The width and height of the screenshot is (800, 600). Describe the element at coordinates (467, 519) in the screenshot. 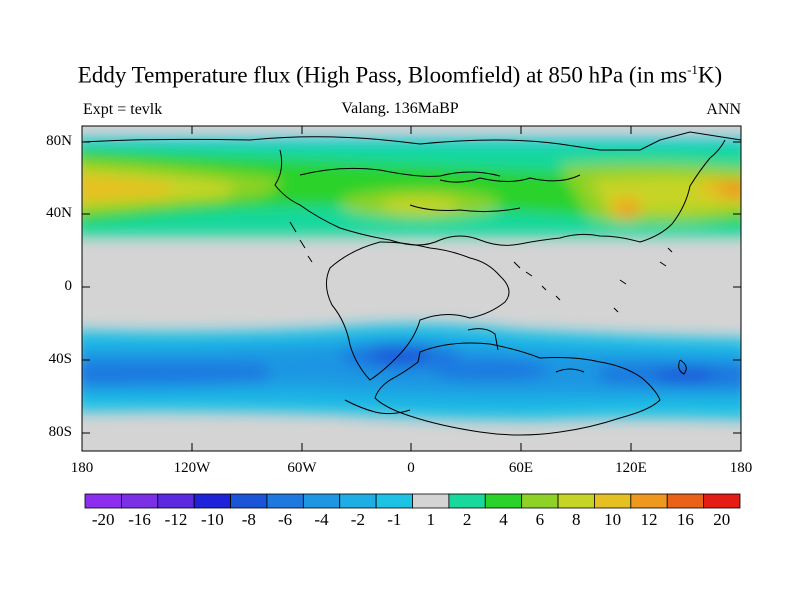

I see `colorbar-label: 2` at that location.